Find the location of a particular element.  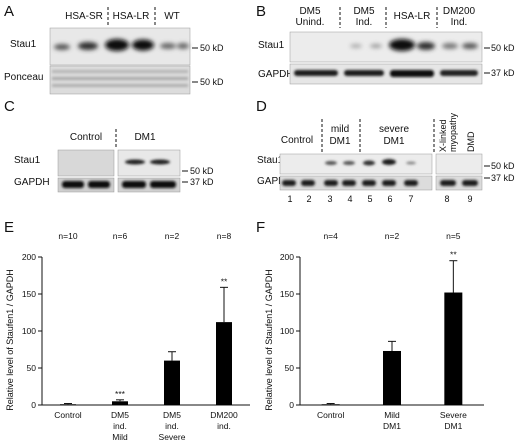

panel-d-marker-2: 37 kD is located at coordinates (503, 178).